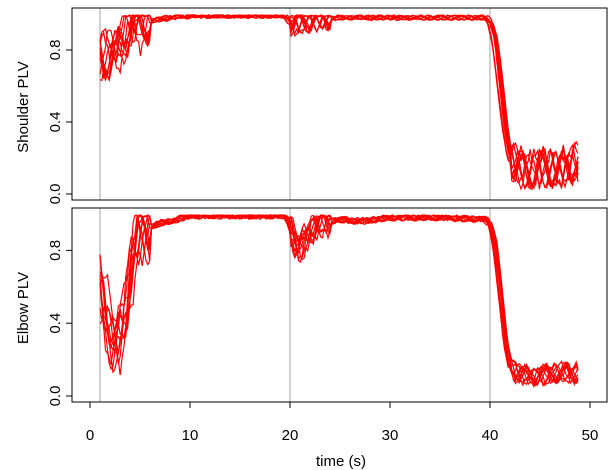 The image size is (613, 470). What do you see at coordinates (341, 461) in the screenshot?
I see `x-axis-label: time (s)` at bounding box center [341, 461].